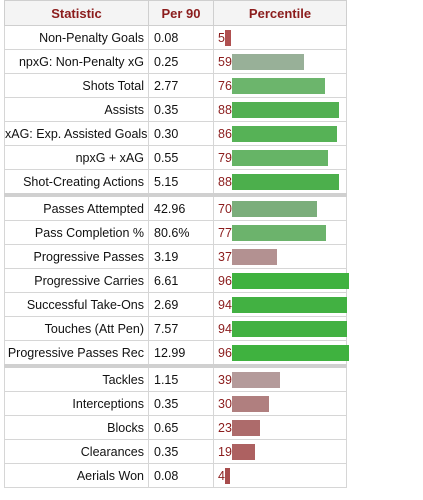 The height and width of the screenshot is (500, 423). I want to click on stat-name: Shots Total, so click(76, 85).